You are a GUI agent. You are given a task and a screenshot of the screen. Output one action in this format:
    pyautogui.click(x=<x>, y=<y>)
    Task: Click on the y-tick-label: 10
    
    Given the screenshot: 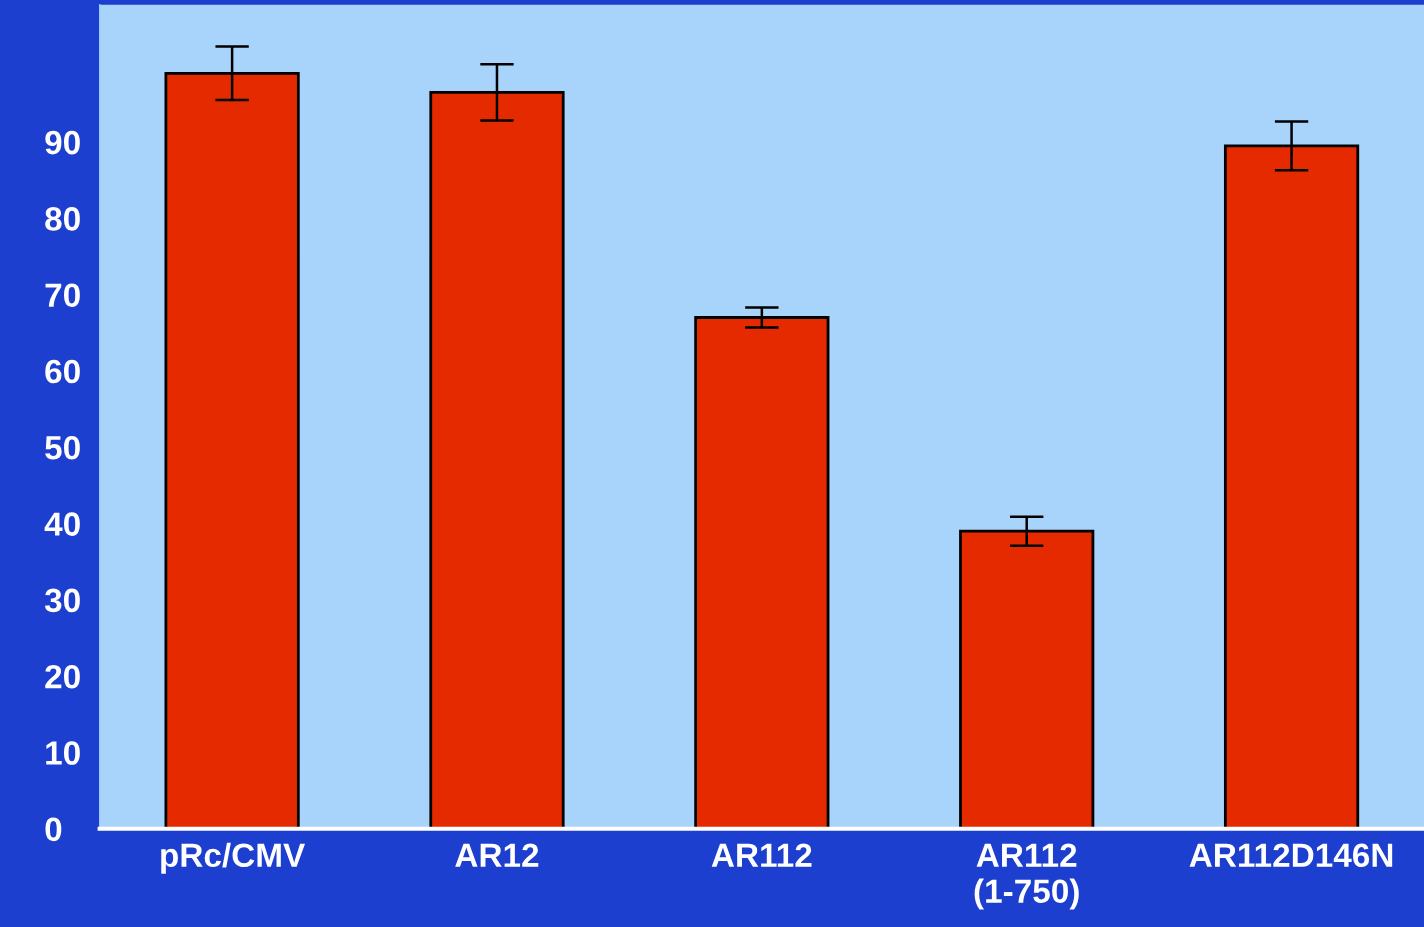 What is the action you would take?
    pyautogui.click(x=63, y=753)
    